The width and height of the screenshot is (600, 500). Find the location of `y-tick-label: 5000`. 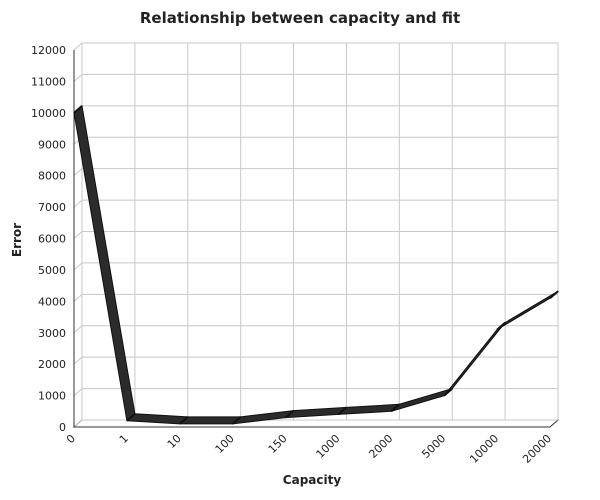

y-tick-label: 5000 is located at coordinates (52, 270).